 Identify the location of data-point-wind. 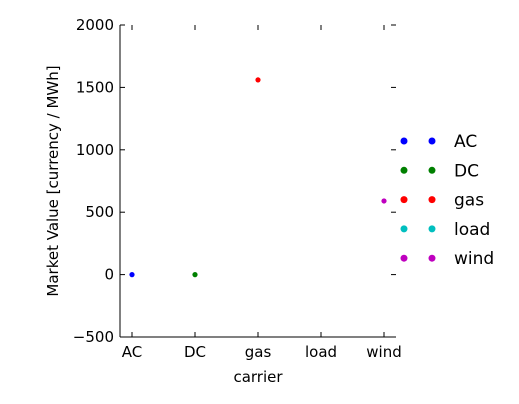
(384, 201).